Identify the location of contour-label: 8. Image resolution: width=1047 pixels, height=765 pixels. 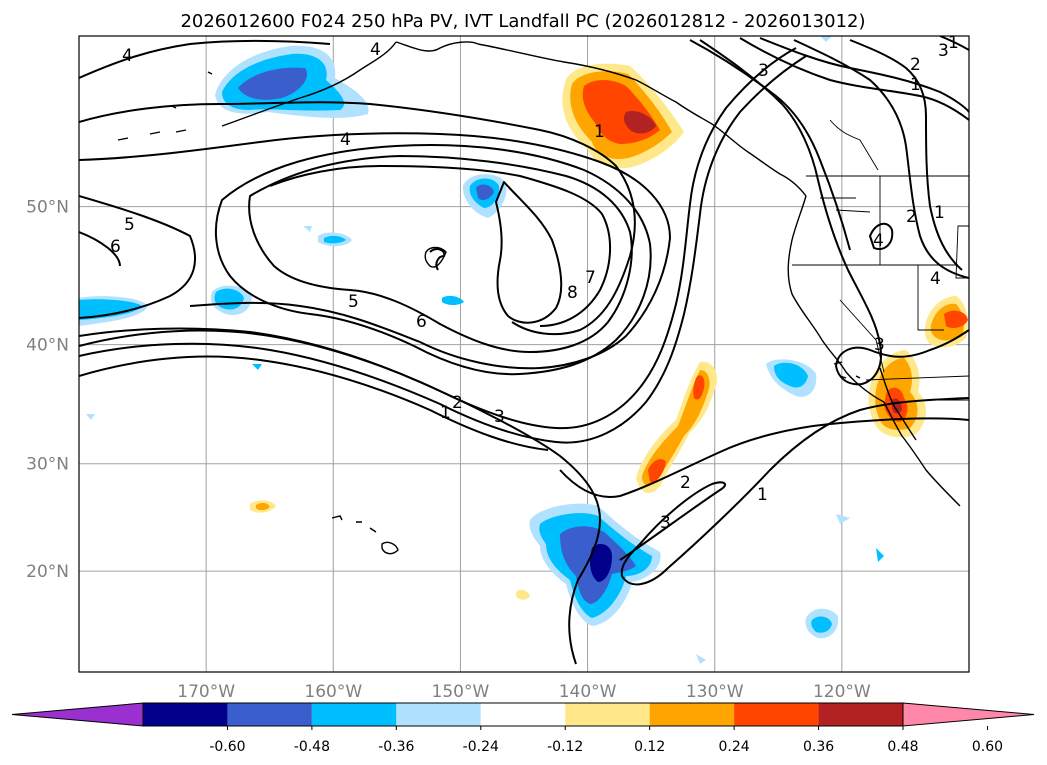
(572, 293).